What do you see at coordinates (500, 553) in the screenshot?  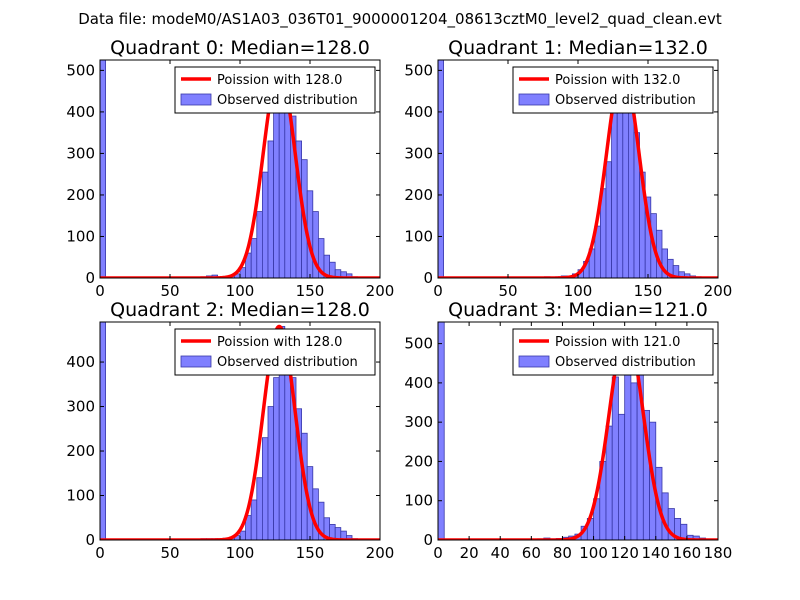 I see `x-tick-label: 40` at bounding box center [500, 553].